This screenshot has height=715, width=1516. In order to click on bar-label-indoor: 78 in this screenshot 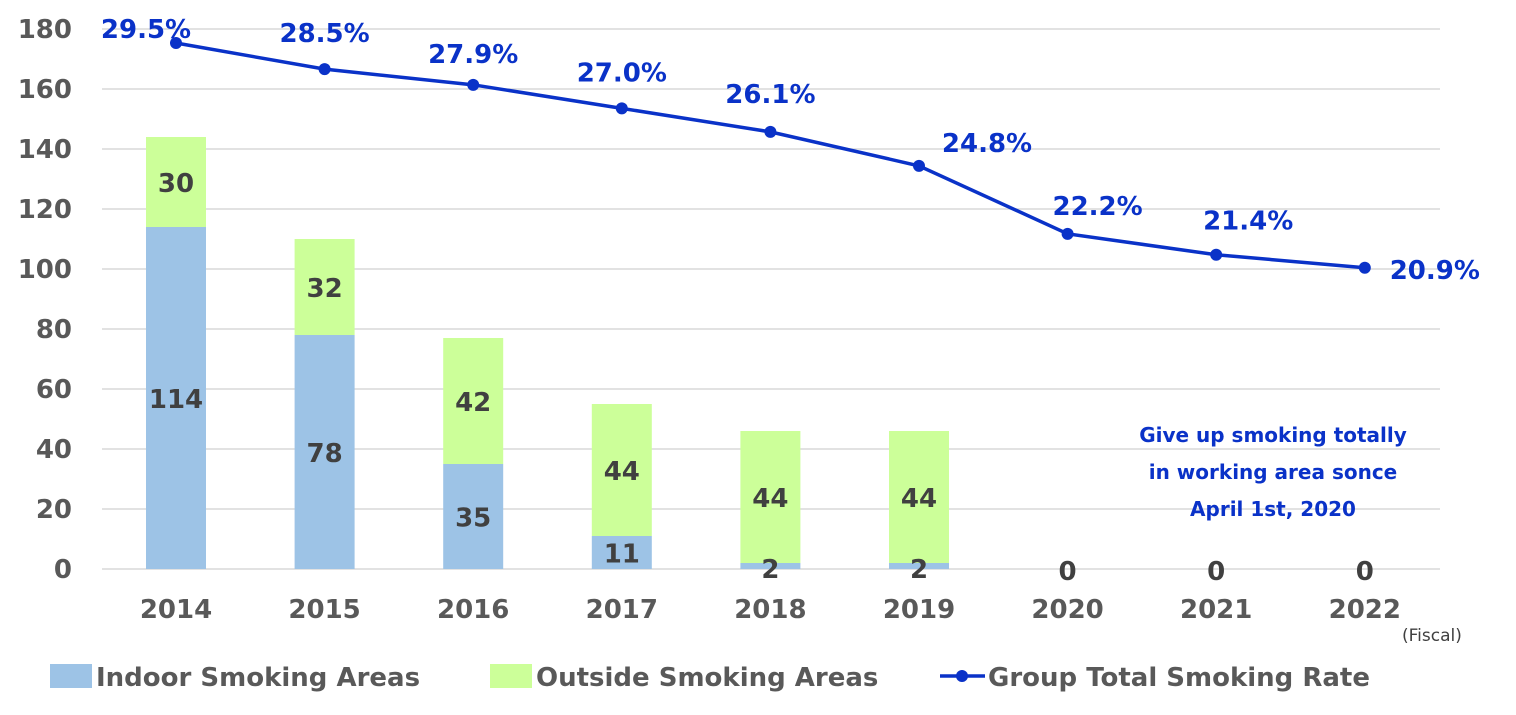, I will do `click(325, 454)`.